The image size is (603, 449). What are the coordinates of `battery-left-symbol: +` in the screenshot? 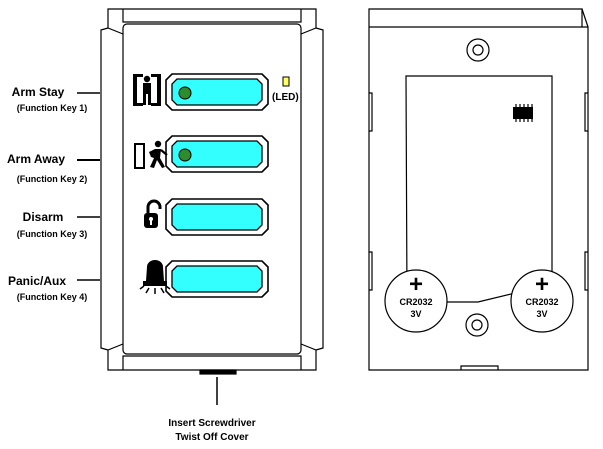 It's located at (416, 284).